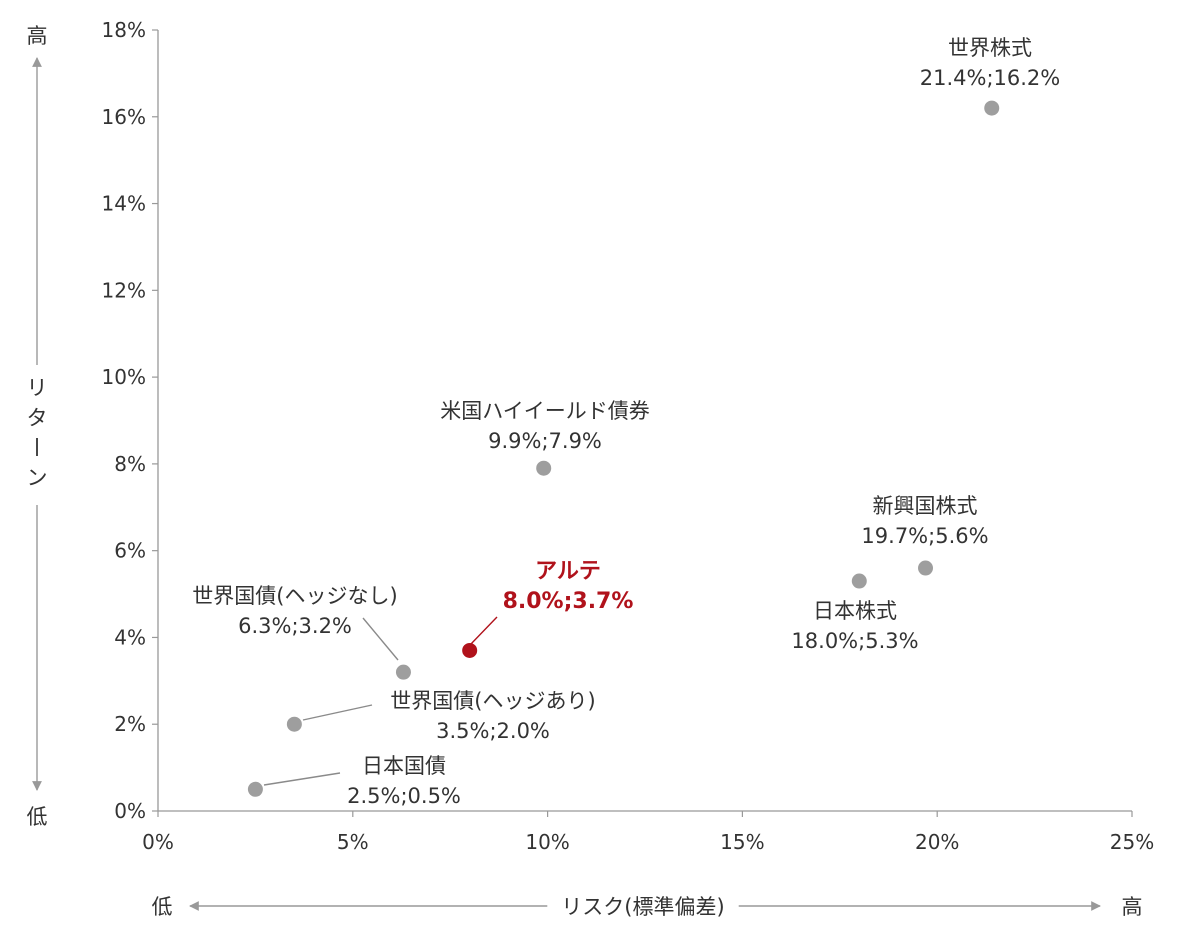 This screenshot has width=1200, height=939. What do you see at coordinates (925, 506) in the screenshot?
I see `point-name-label: 新興国株式` at bounding box center [925, 506].